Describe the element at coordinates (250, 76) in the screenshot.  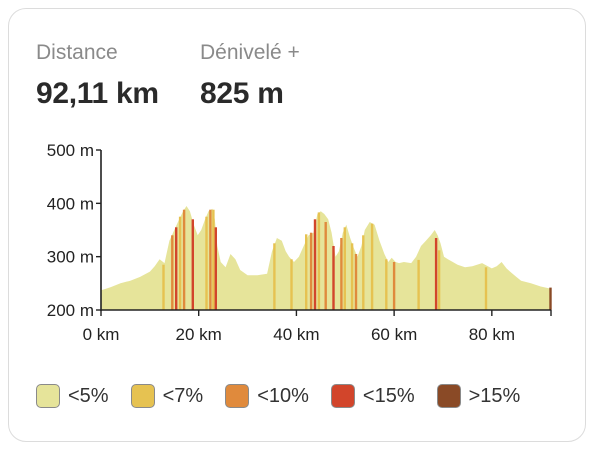
I see `elevation-stat: Dénivelé + 825 m` at that location.